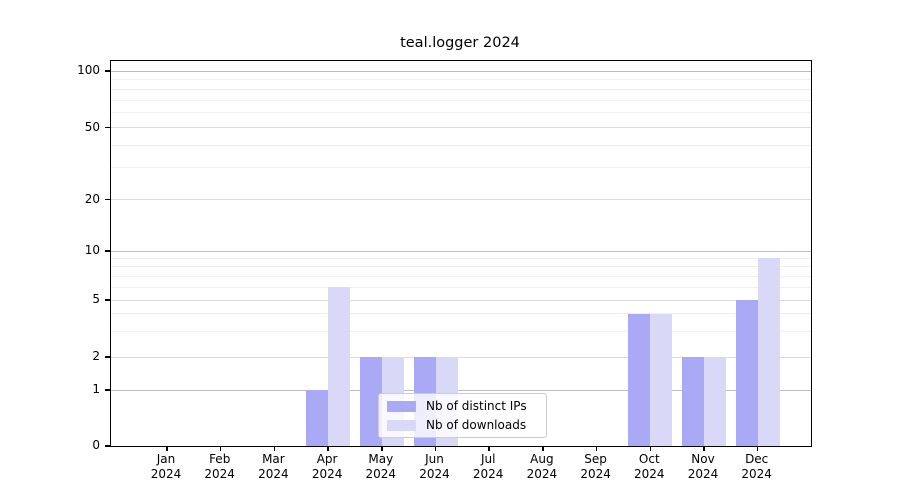 The height and width of the screenshot is (500, 900). What do you see at coordinates (476, 406) in the screenshot?
I see `legend-label-distinct-ips: Nb of distinct IPs` at bounding box center [476, 406].